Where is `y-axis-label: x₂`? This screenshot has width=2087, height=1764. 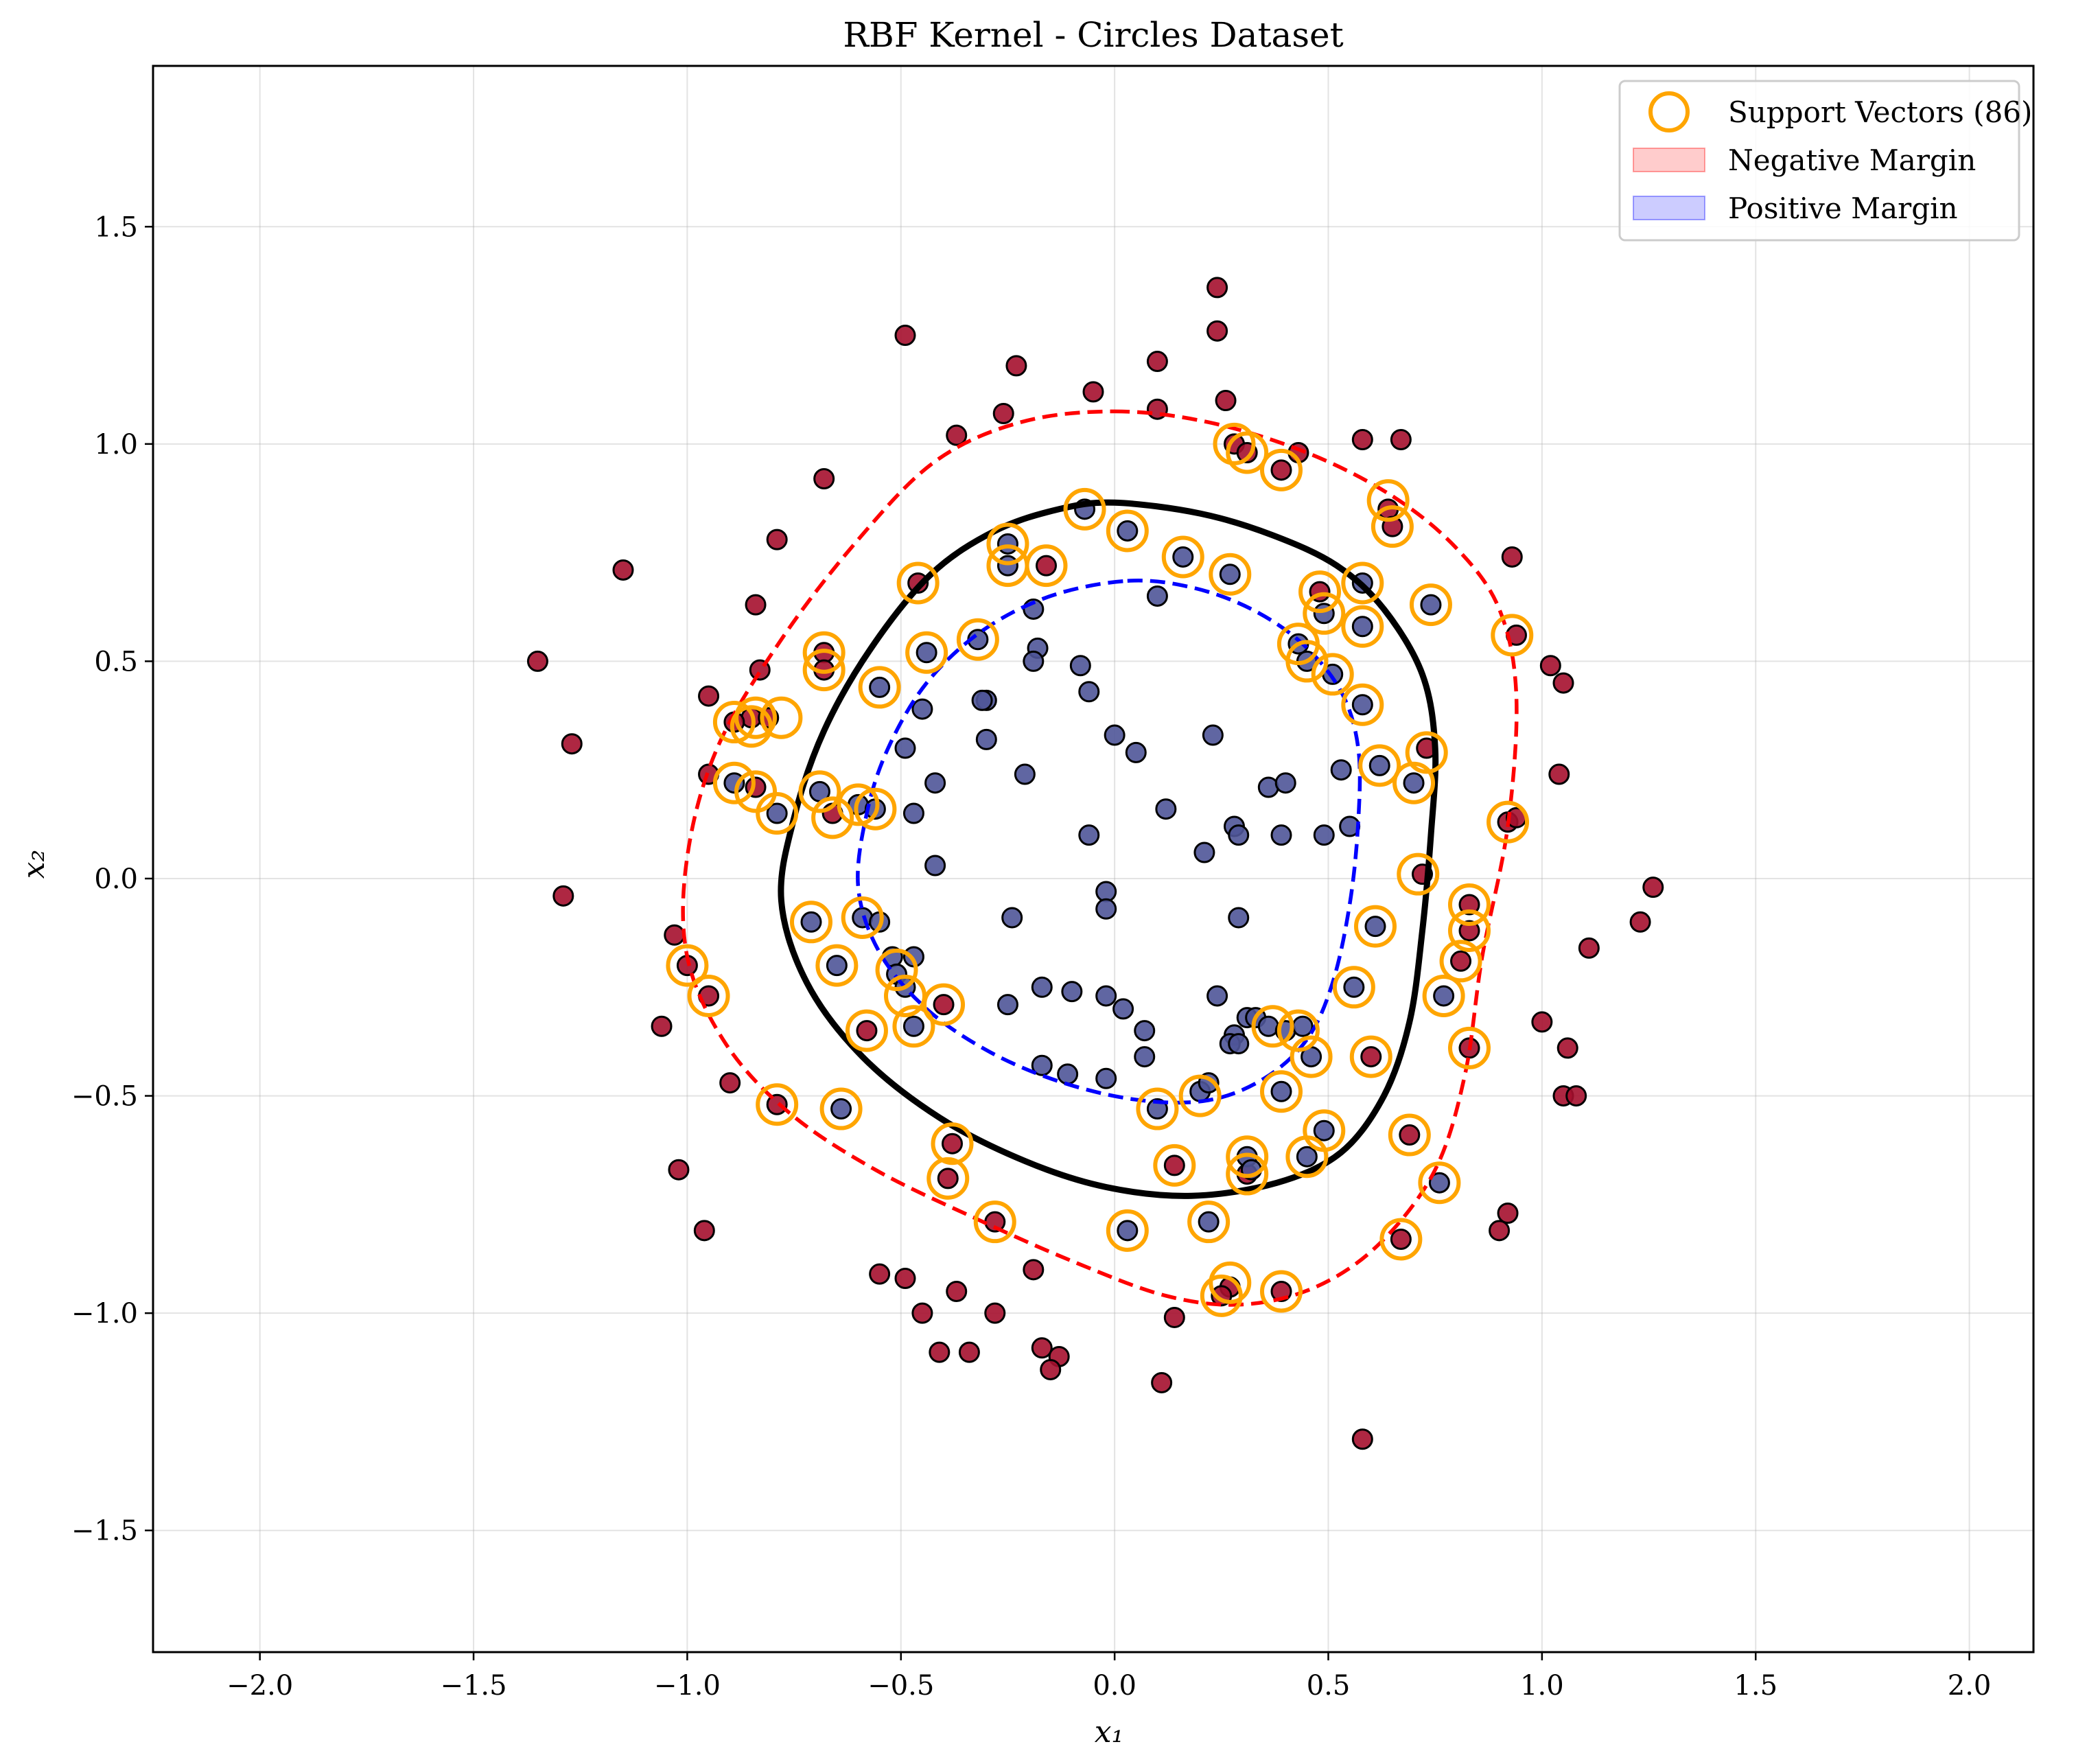 y-axis-label: x₂ is located at coordinates (33, 864).